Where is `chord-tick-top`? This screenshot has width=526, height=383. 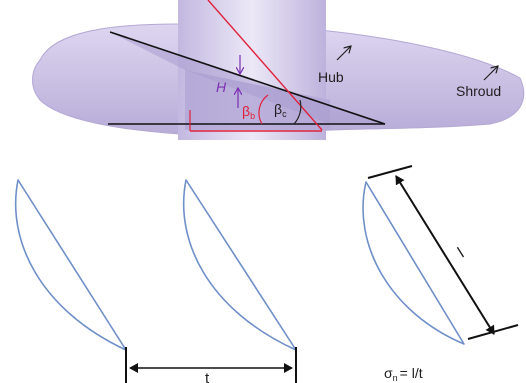
chord-tick-top is located at coordinates (390, 172).